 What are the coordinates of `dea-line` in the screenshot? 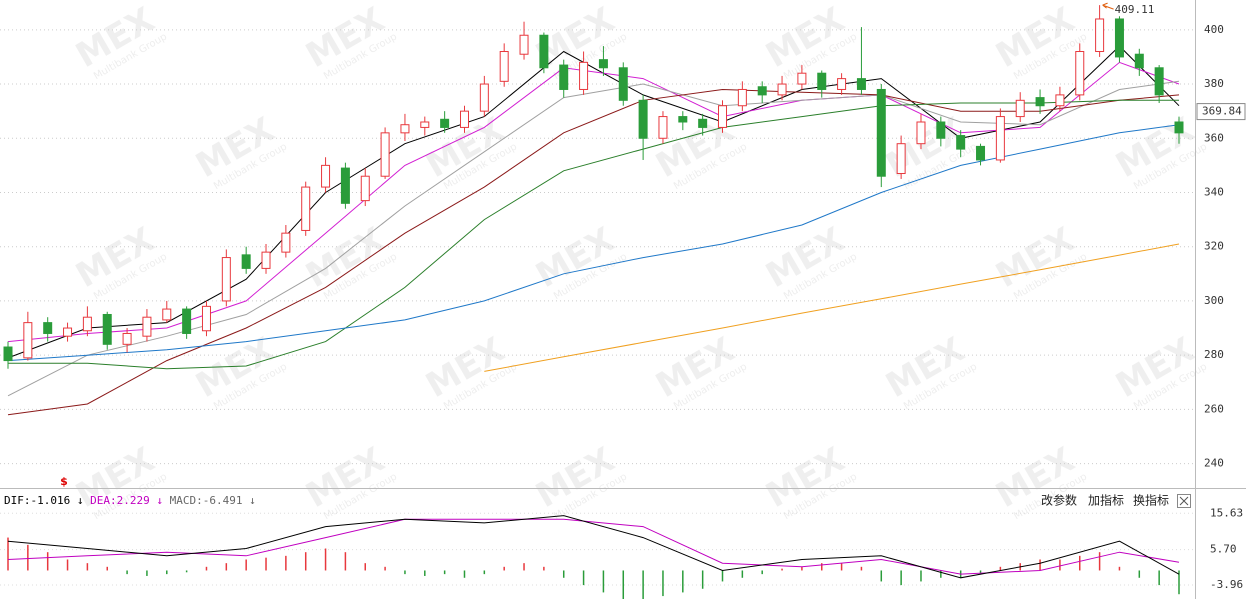 It's located at (593, 546).